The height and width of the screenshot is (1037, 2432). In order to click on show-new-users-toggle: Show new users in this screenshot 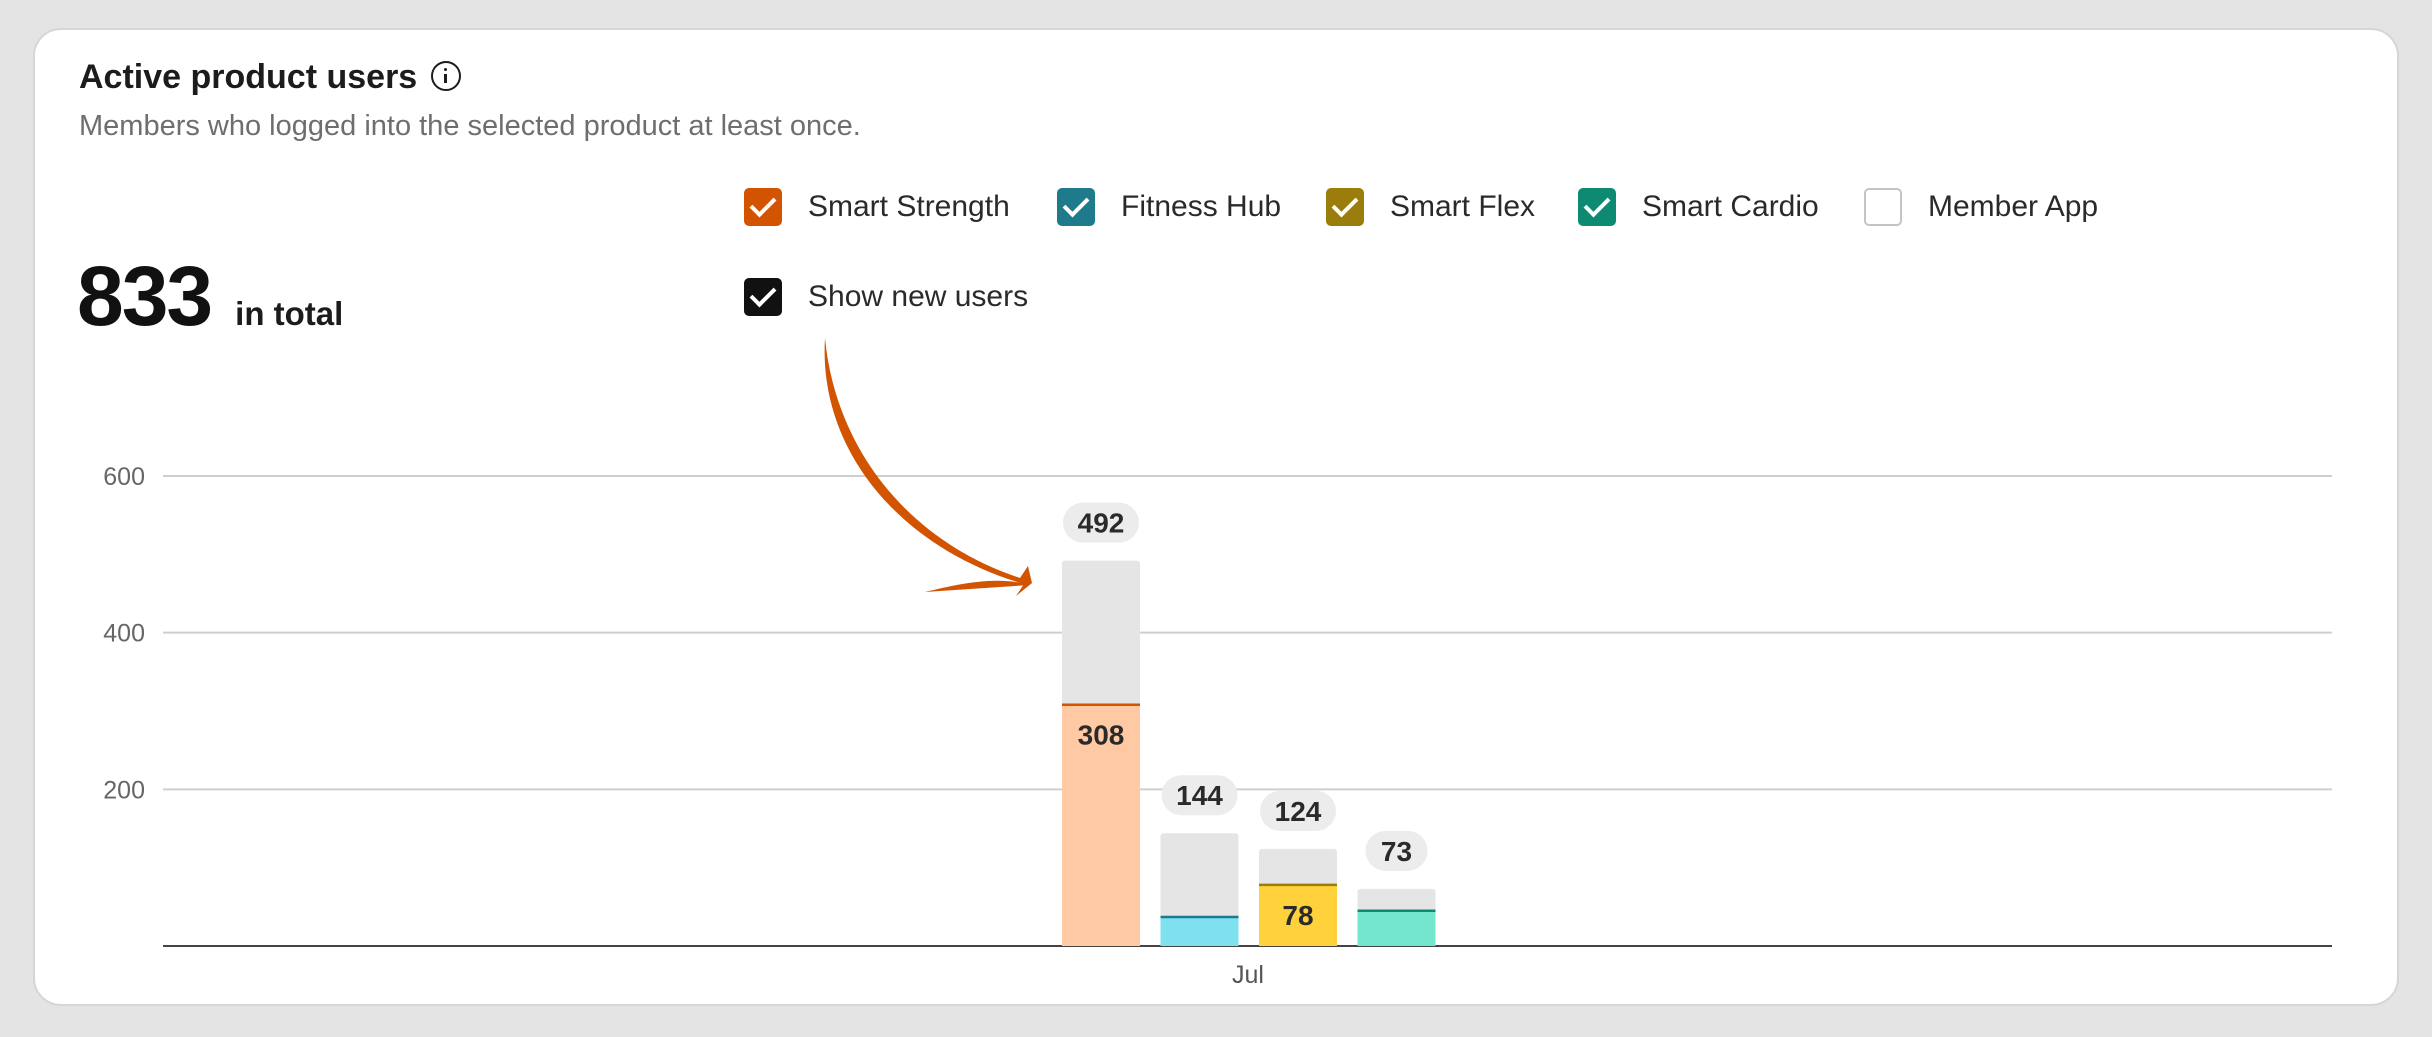, I will do `click(886, 297)`.